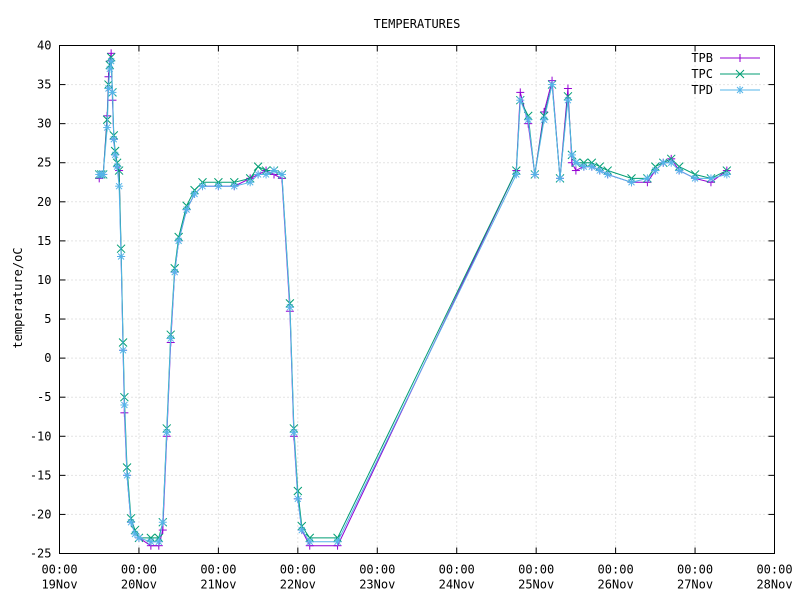 The width and height of the screenshot is (800, 600). Describe the element at coordinates (41, 514) in the screenshot. I see `y-tick-label: -20` at that location.